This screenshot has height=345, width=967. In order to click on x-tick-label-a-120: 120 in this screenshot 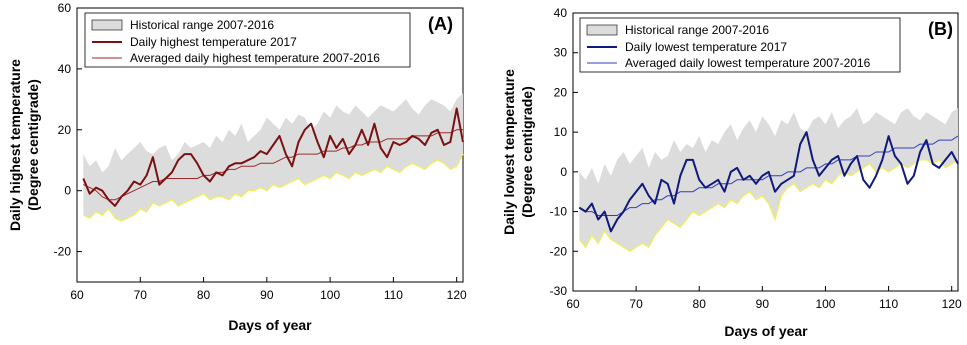, I will do `click(457, 295)`.